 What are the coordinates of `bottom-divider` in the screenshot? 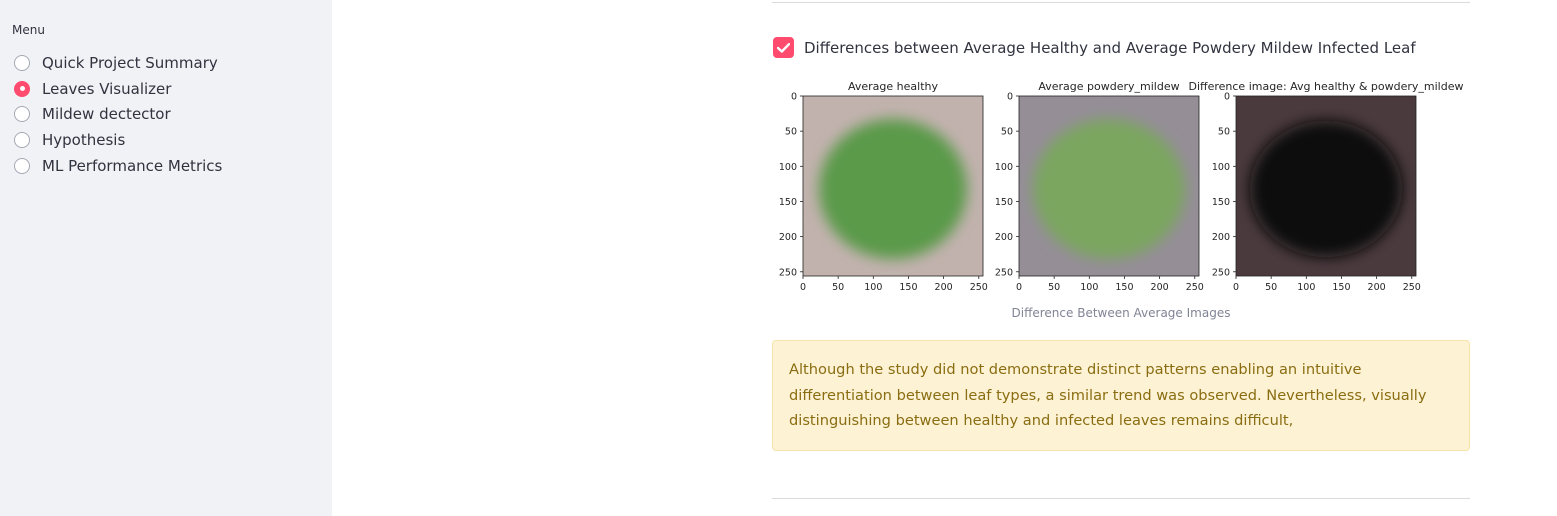 It's located at (1121, 498).